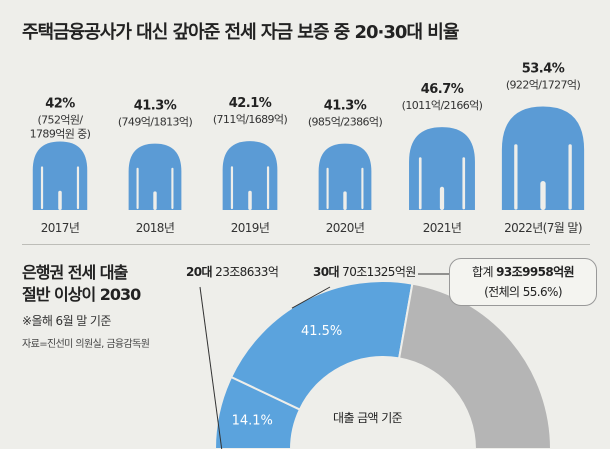 The width and height of the screenshot is (610, 449). What do you see at coordinates (442, 228) in the screenshot?
I see `category-label-4: 2021년` at bounding box center [442, 228].